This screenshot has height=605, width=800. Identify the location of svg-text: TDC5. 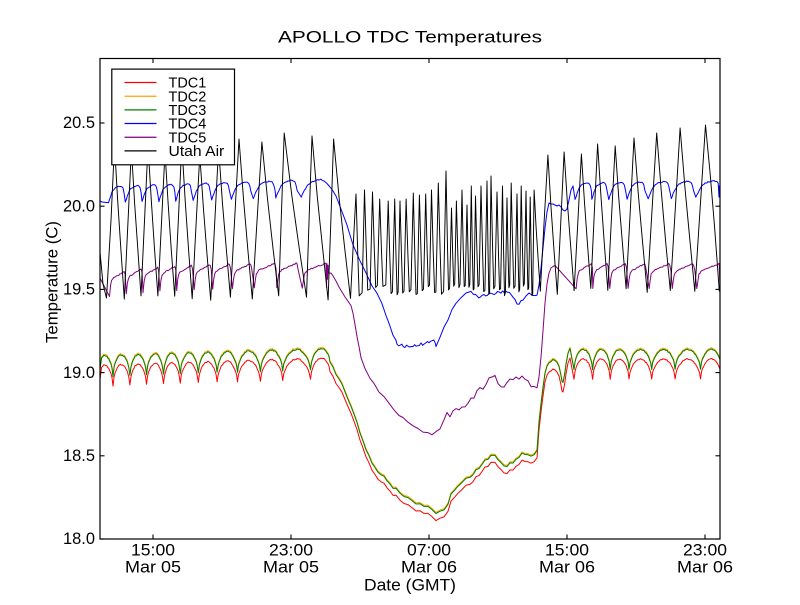
(188, 138).